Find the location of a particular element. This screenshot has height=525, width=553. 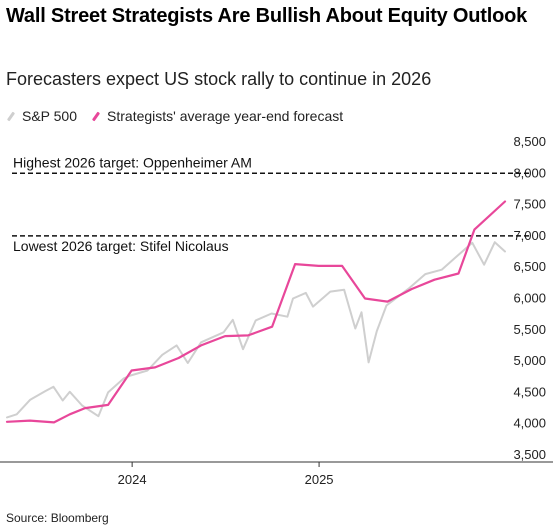

y-tick-label: 3,500 is located at coordinates (529, 454).